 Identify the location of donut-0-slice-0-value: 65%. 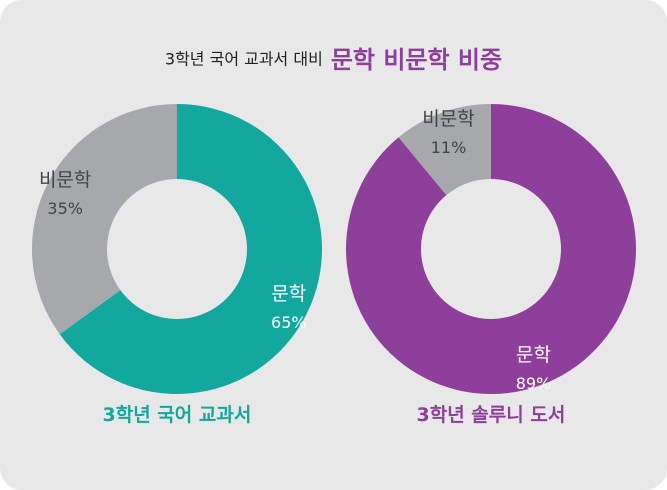
(289, 322).